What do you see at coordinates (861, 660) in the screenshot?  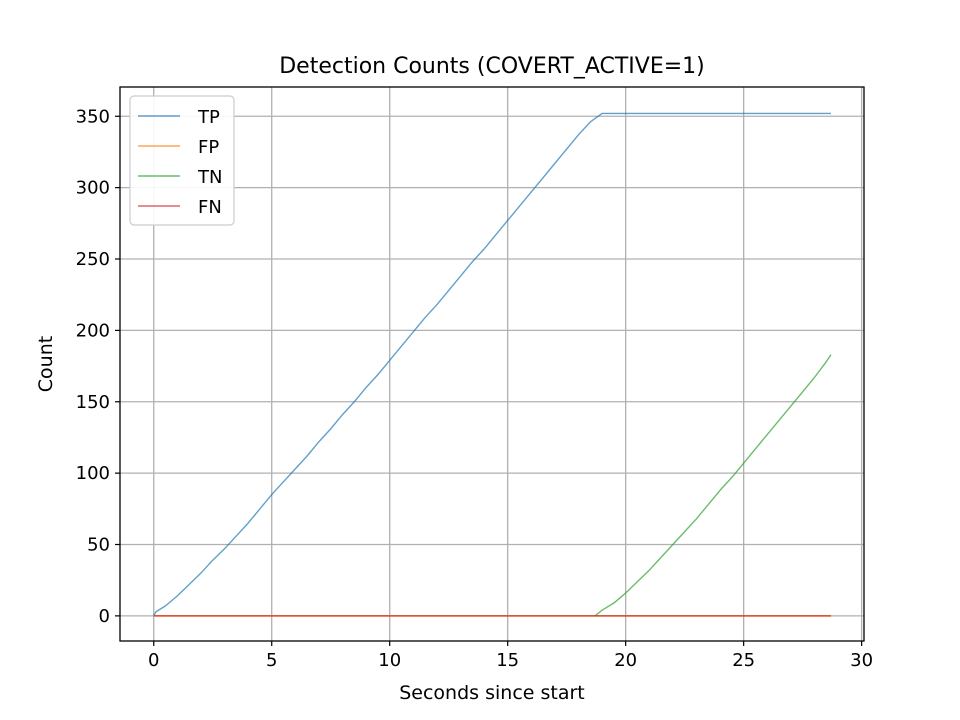 I see `x-tick-label: 30` at bounding box center [861, 660].